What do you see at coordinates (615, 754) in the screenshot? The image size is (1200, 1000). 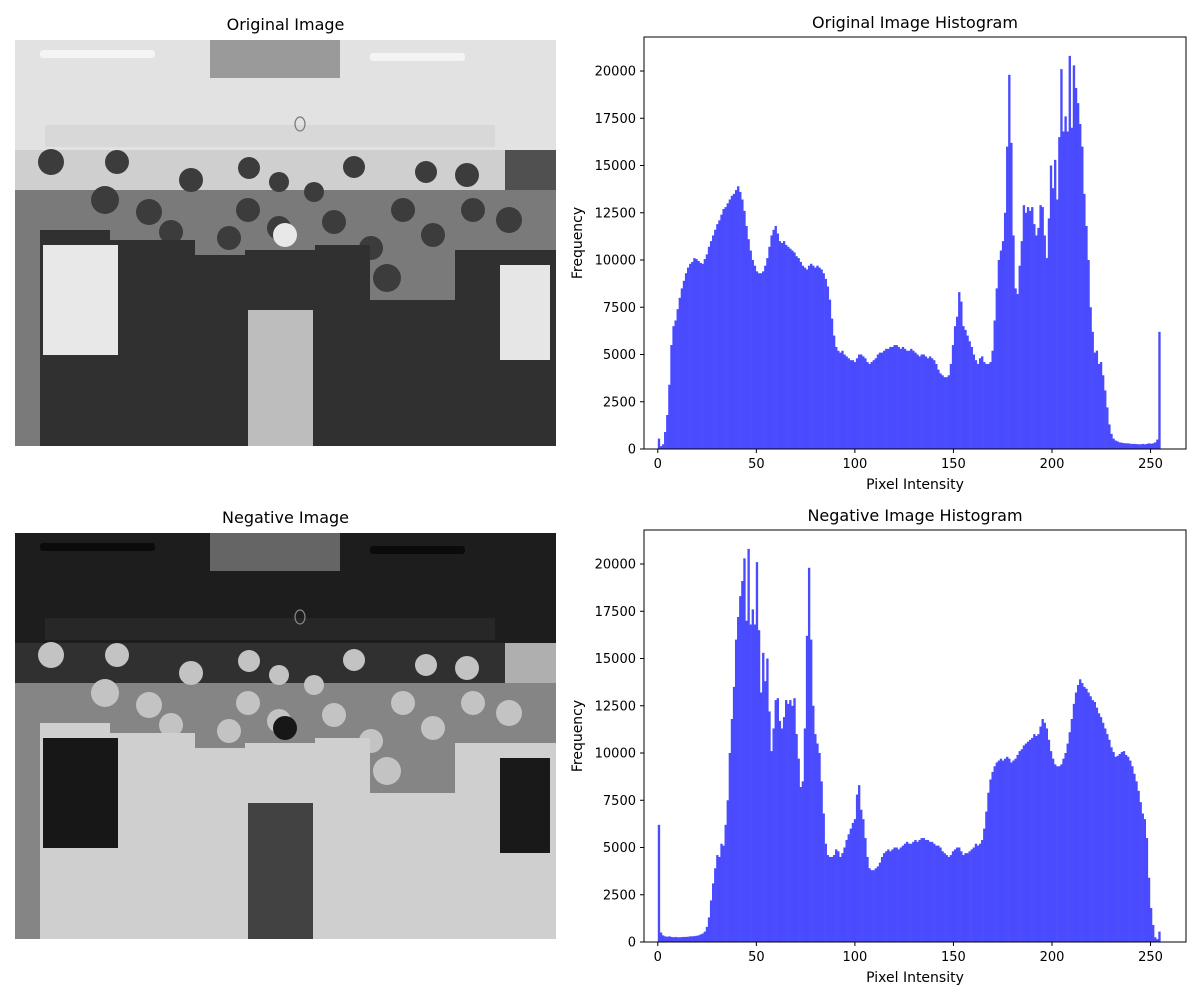 I see `y-tick-label: 10000` at bounding box center [615, 754].